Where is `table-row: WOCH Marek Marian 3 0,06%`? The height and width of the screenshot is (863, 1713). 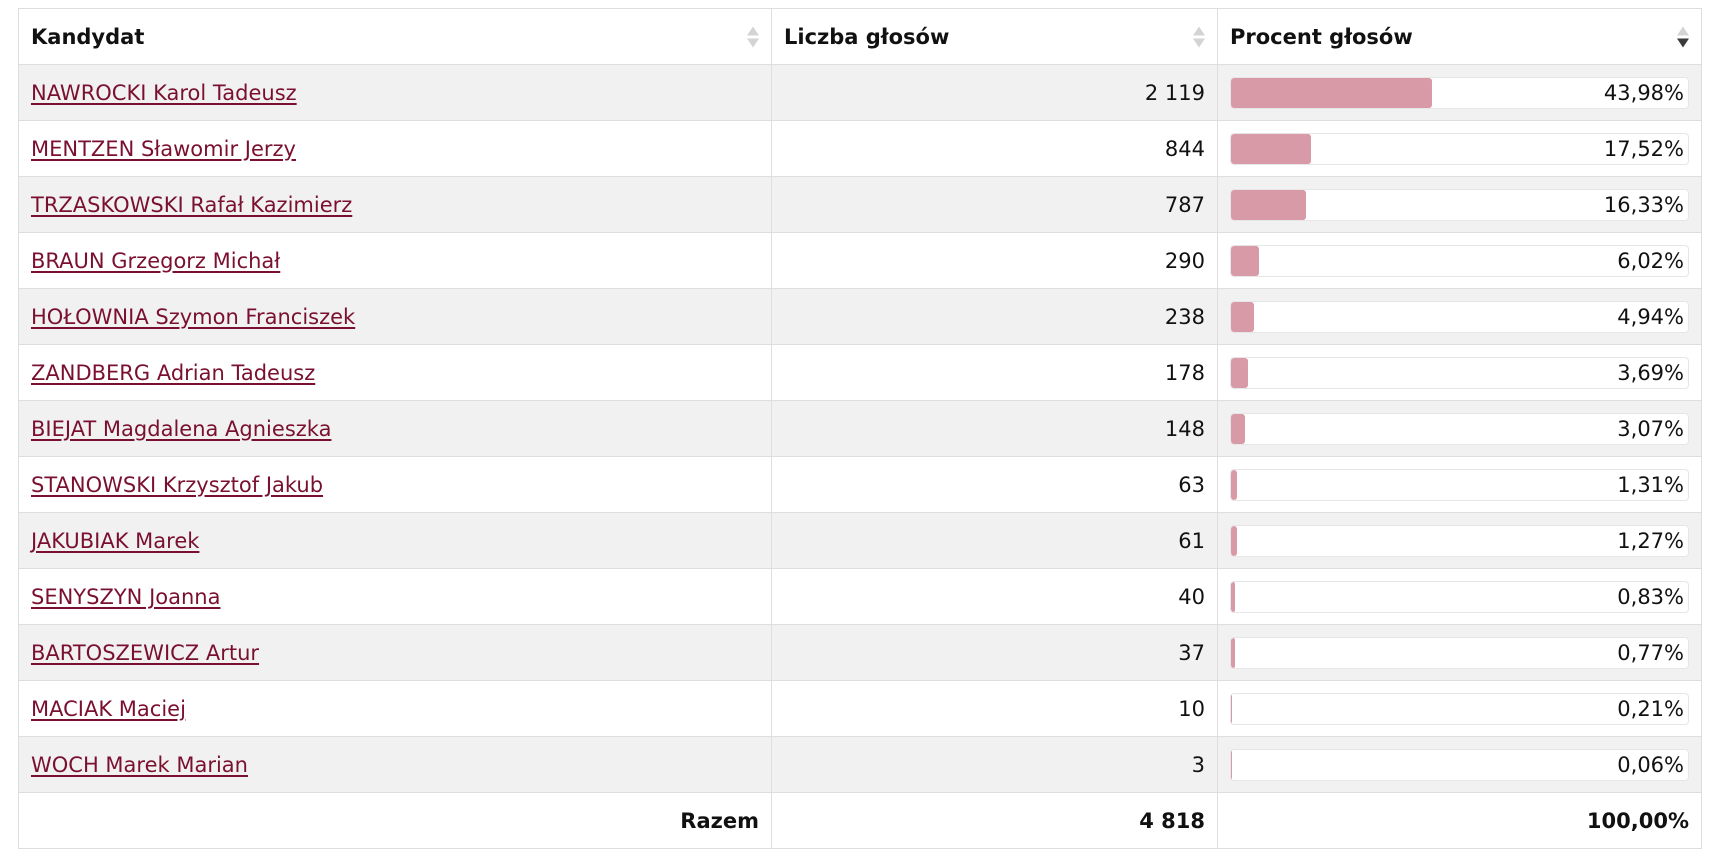
table-row: WOCH Marek Marian 3 0,06% is located at coordinates (860, 764).